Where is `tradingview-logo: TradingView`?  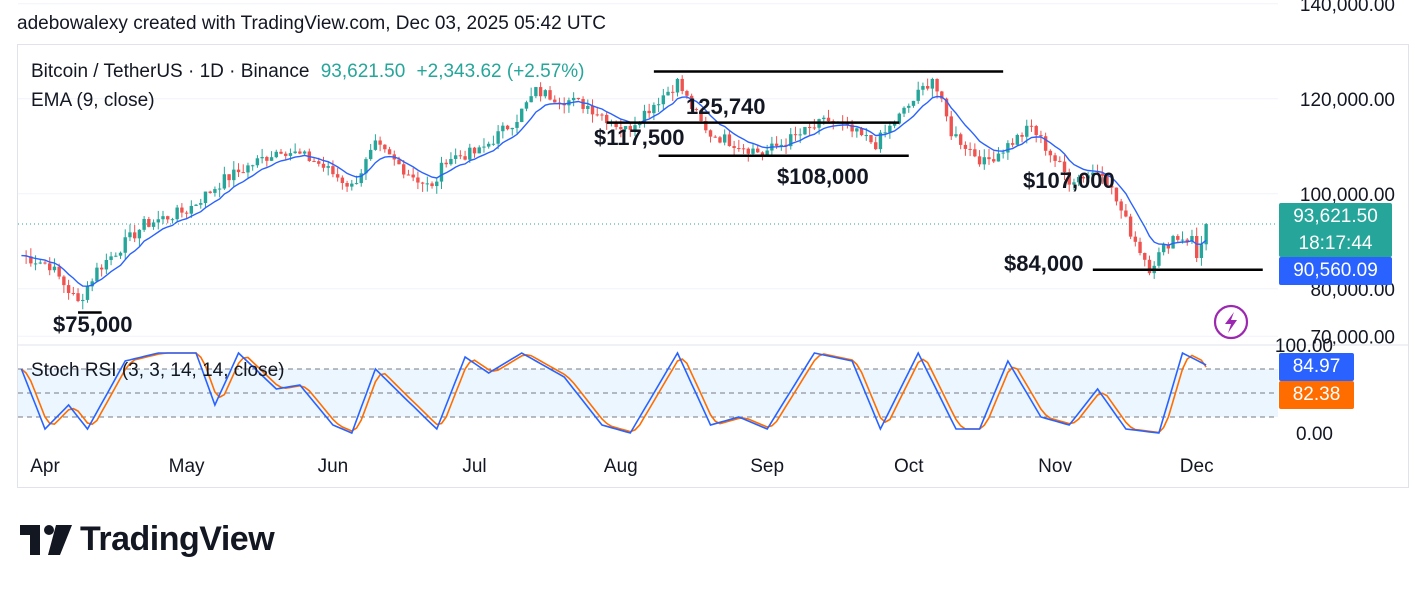
tradingview-logo: TradingView is located at coordinates (147, 539).